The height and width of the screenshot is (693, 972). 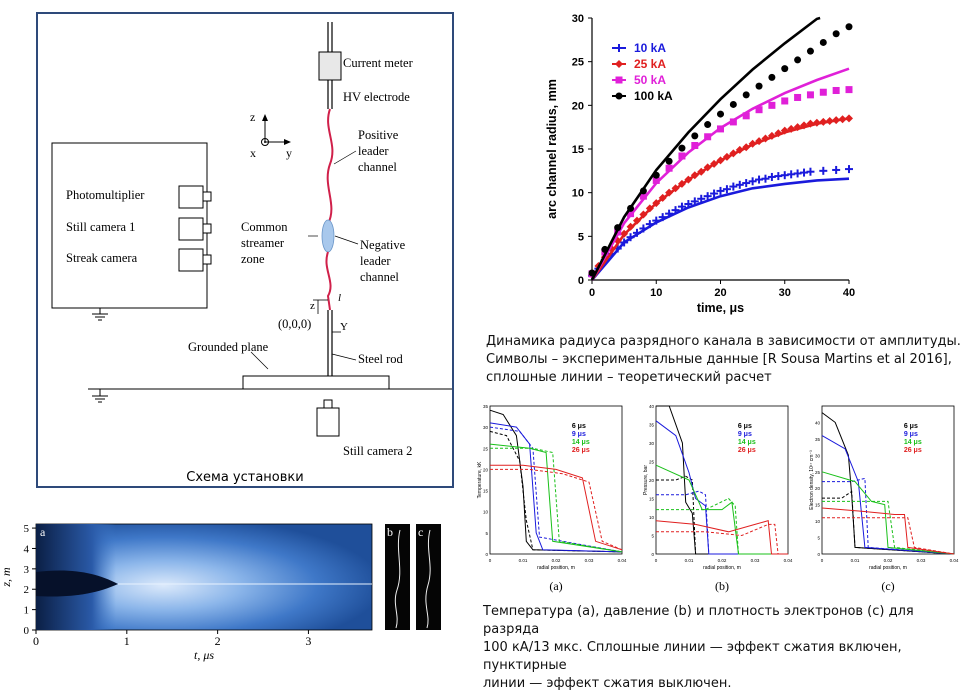 What do you see at coordinates (849, 293) in the screenshot?
I see `x-tick-label: 40` at bounding box center [849, 293].